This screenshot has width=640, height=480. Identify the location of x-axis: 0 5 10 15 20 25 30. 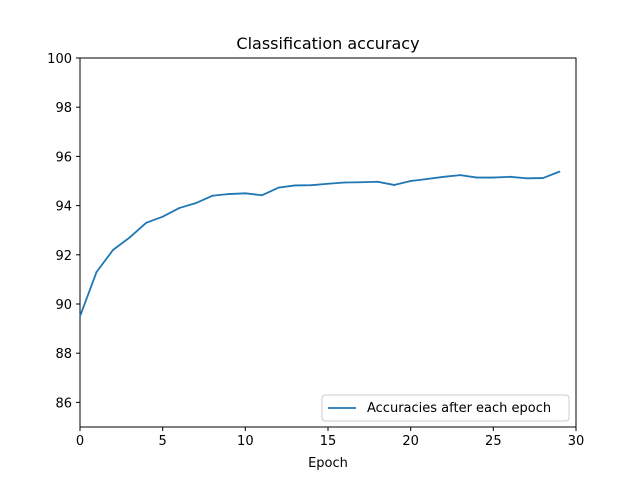
(330, 438).